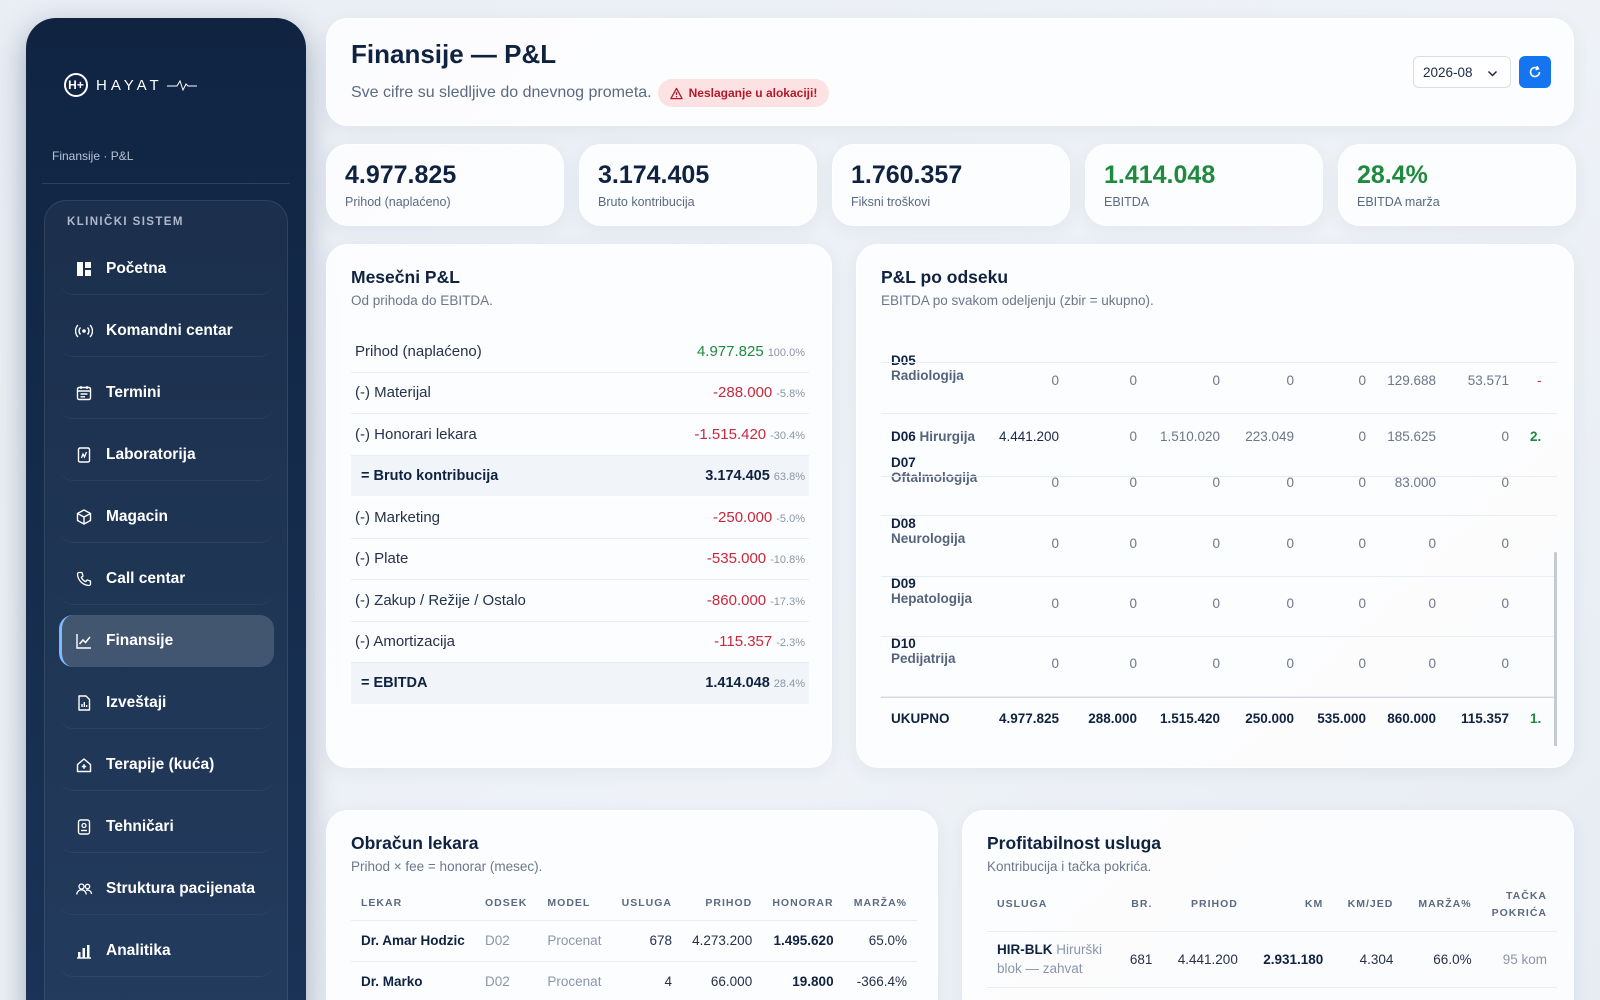 The height and width of the screenshot is (1000, 1600). I want to click on column-header: TAČKA POKRIĆA, so click(1519, 905).